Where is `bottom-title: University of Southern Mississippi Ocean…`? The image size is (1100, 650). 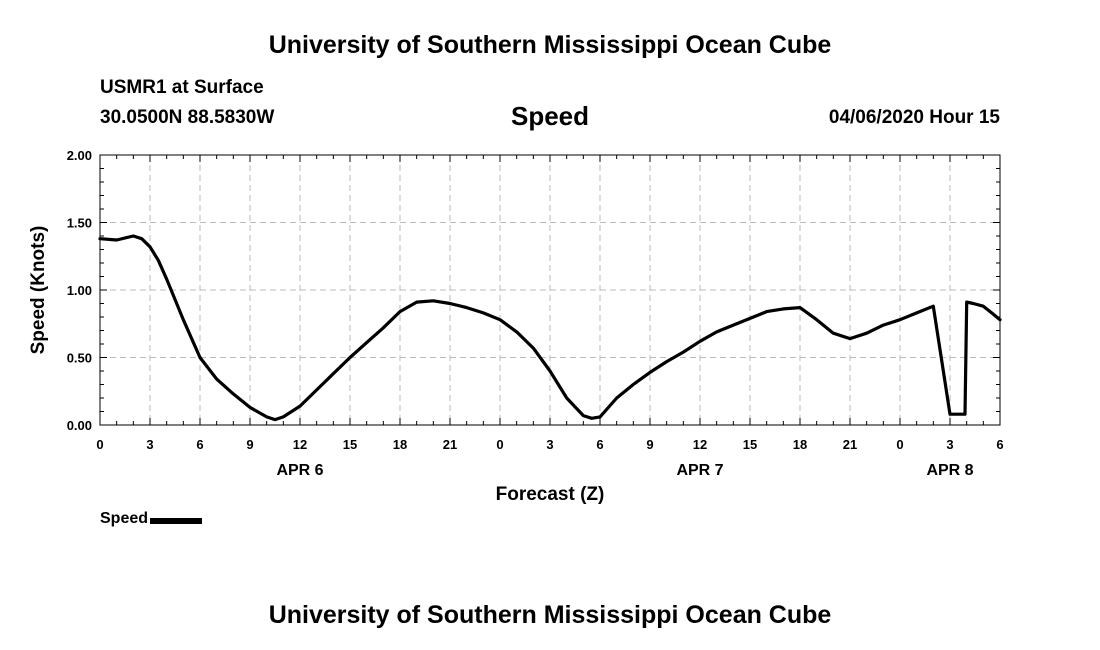 bottom-title: University of Southern Mississippi Ocean… is located at coordinates (550, 615).